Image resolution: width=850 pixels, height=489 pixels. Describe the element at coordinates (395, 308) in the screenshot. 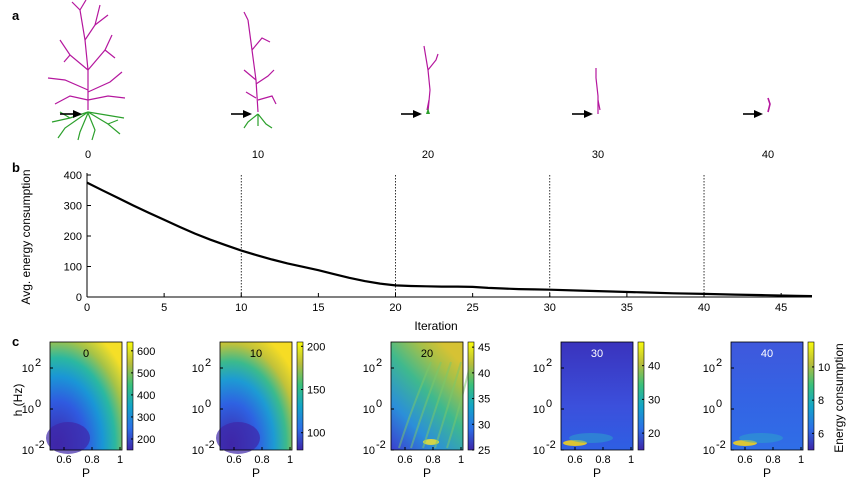

I see `x-tick-label: 20` at that location.